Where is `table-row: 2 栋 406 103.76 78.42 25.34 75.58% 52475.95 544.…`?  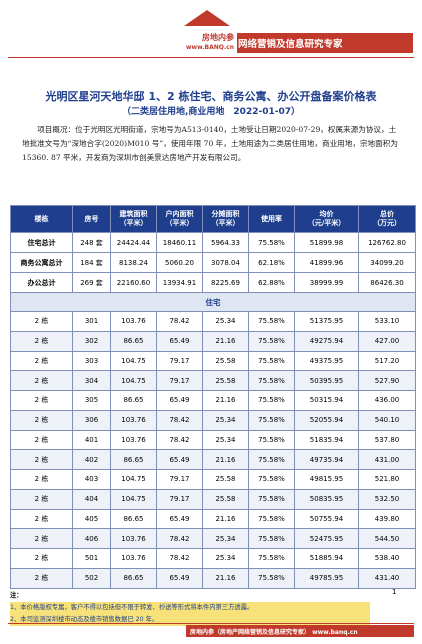 table-row: 2 栋 406 103.76 78.42 25.34 75.58% 52475.95 544.… is located at coordinates (213, 538).